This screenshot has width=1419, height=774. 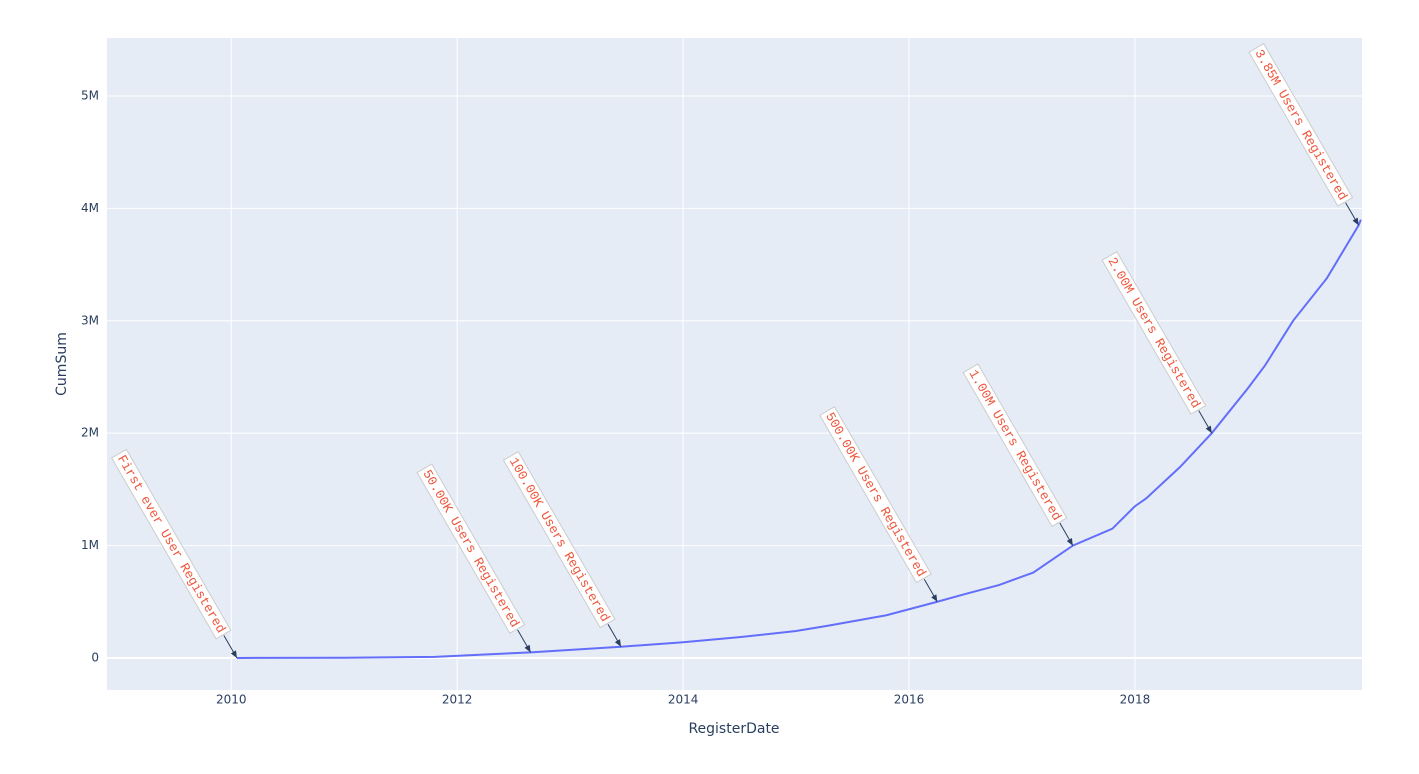 I want to click on x-tick-label: 2016, so click(x=909, y=700).